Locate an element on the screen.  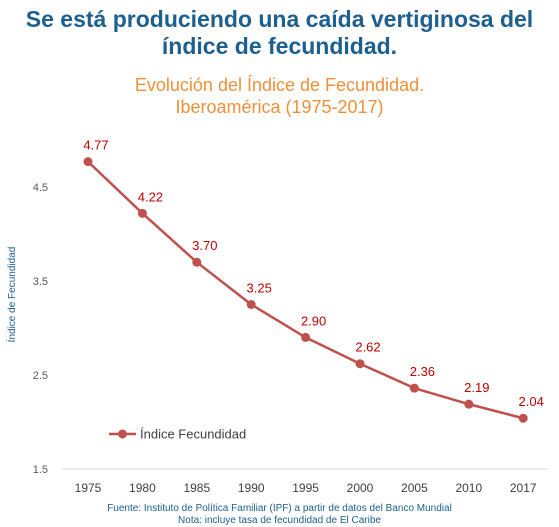
legend: Índice Fecundidad is located at coordinates (177, 434).